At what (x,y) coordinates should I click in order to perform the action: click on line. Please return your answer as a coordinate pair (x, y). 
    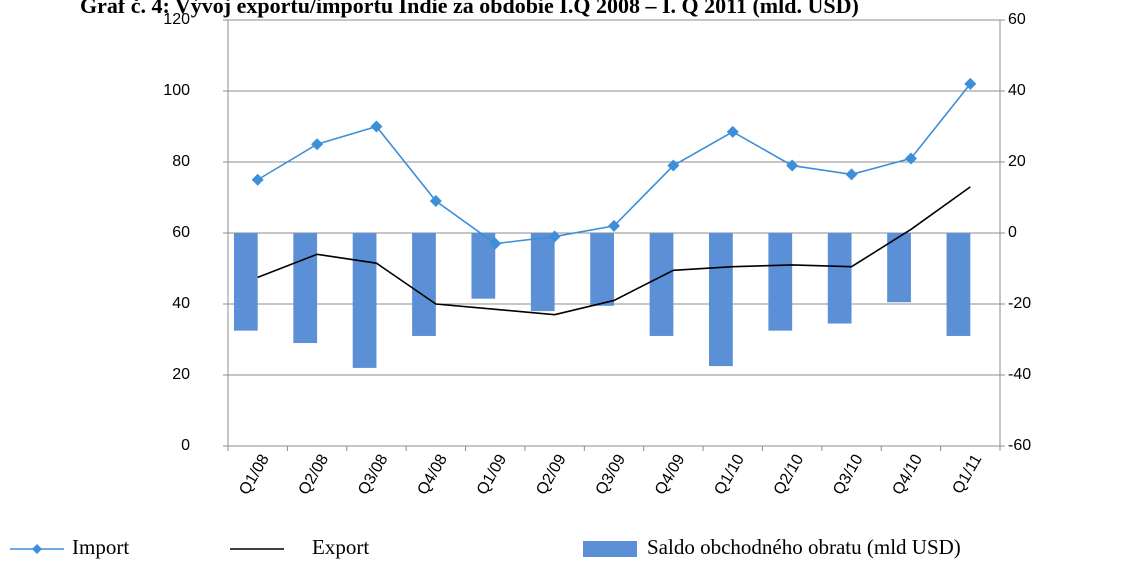
    Looking at the image, I should click on (614, 251).